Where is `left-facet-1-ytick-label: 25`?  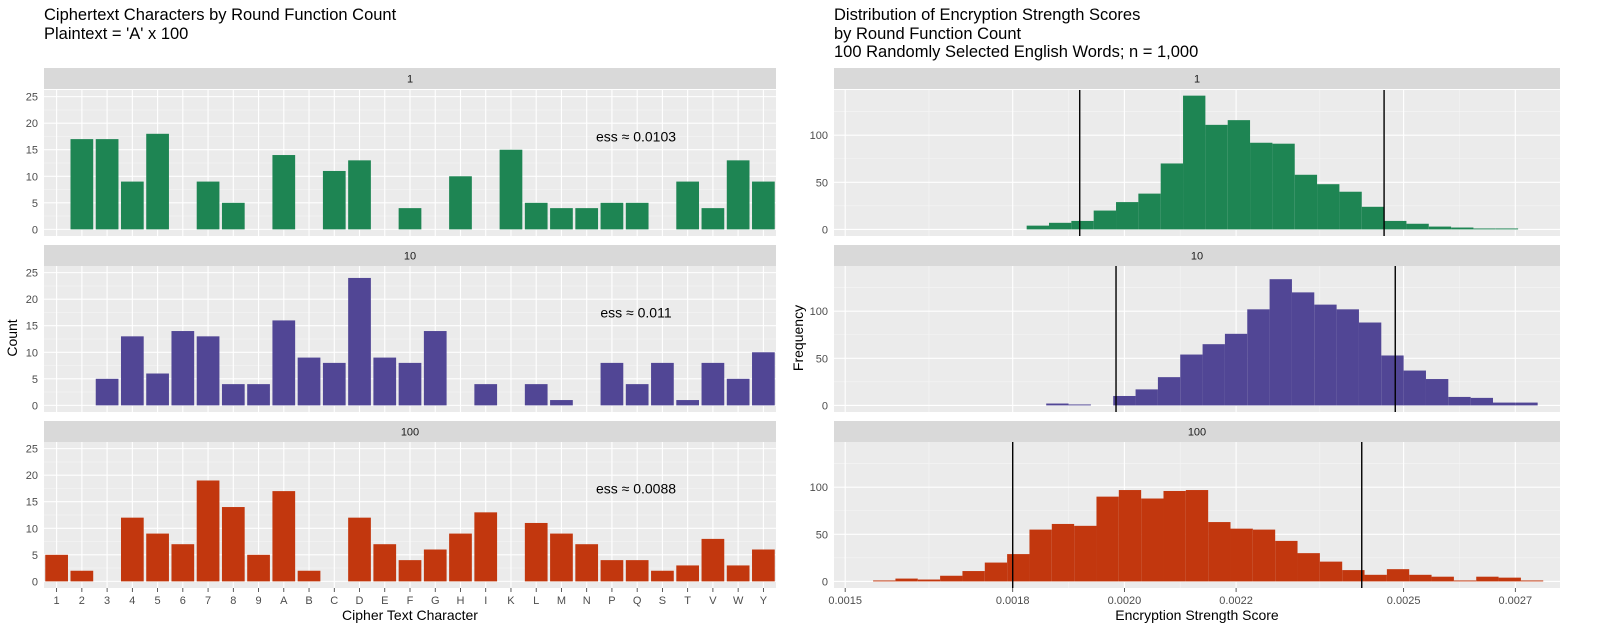 left-facet-1-ytick-label: 25 is located at coordinates (32, 98).